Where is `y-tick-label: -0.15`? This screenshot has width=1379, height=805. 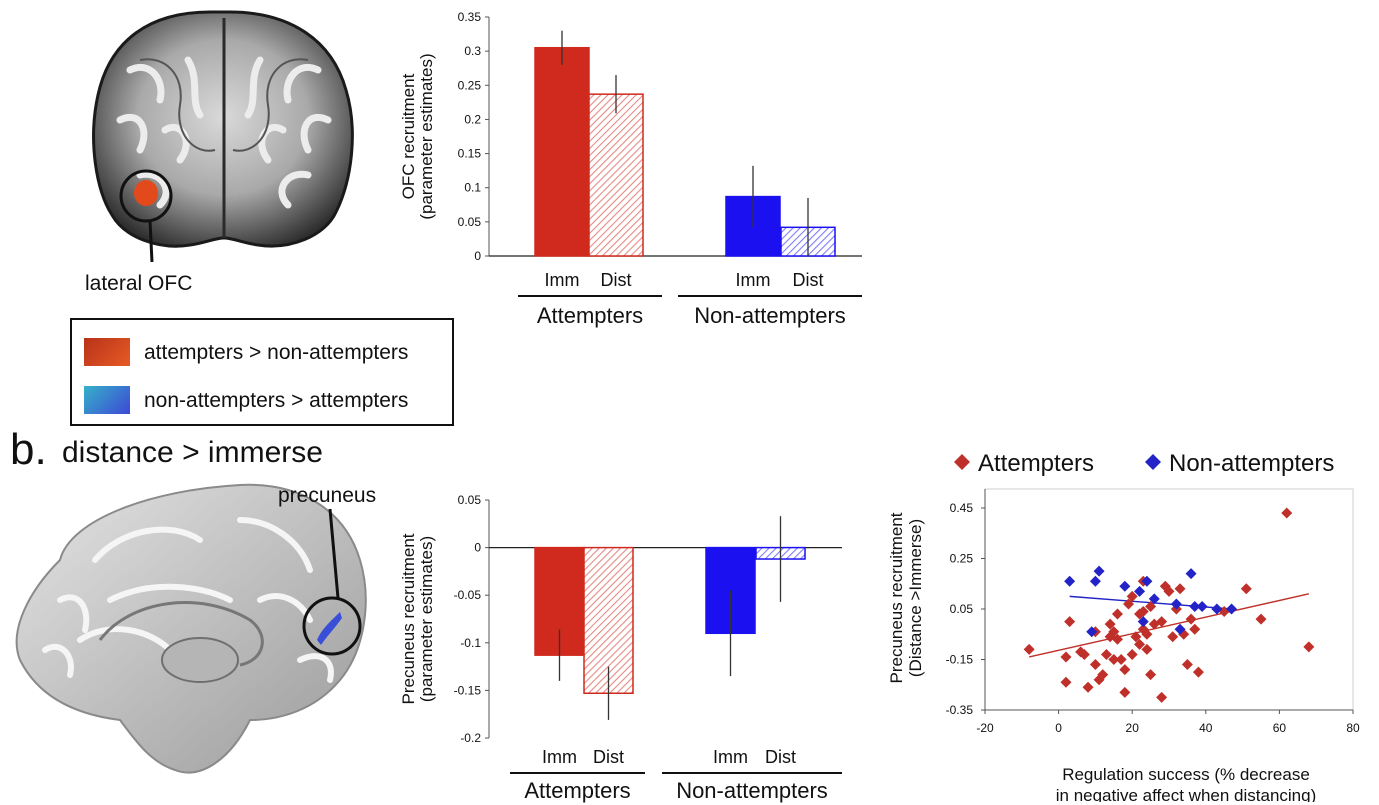 y-tick-label: -0.15 is located at coordinates (960, 660).